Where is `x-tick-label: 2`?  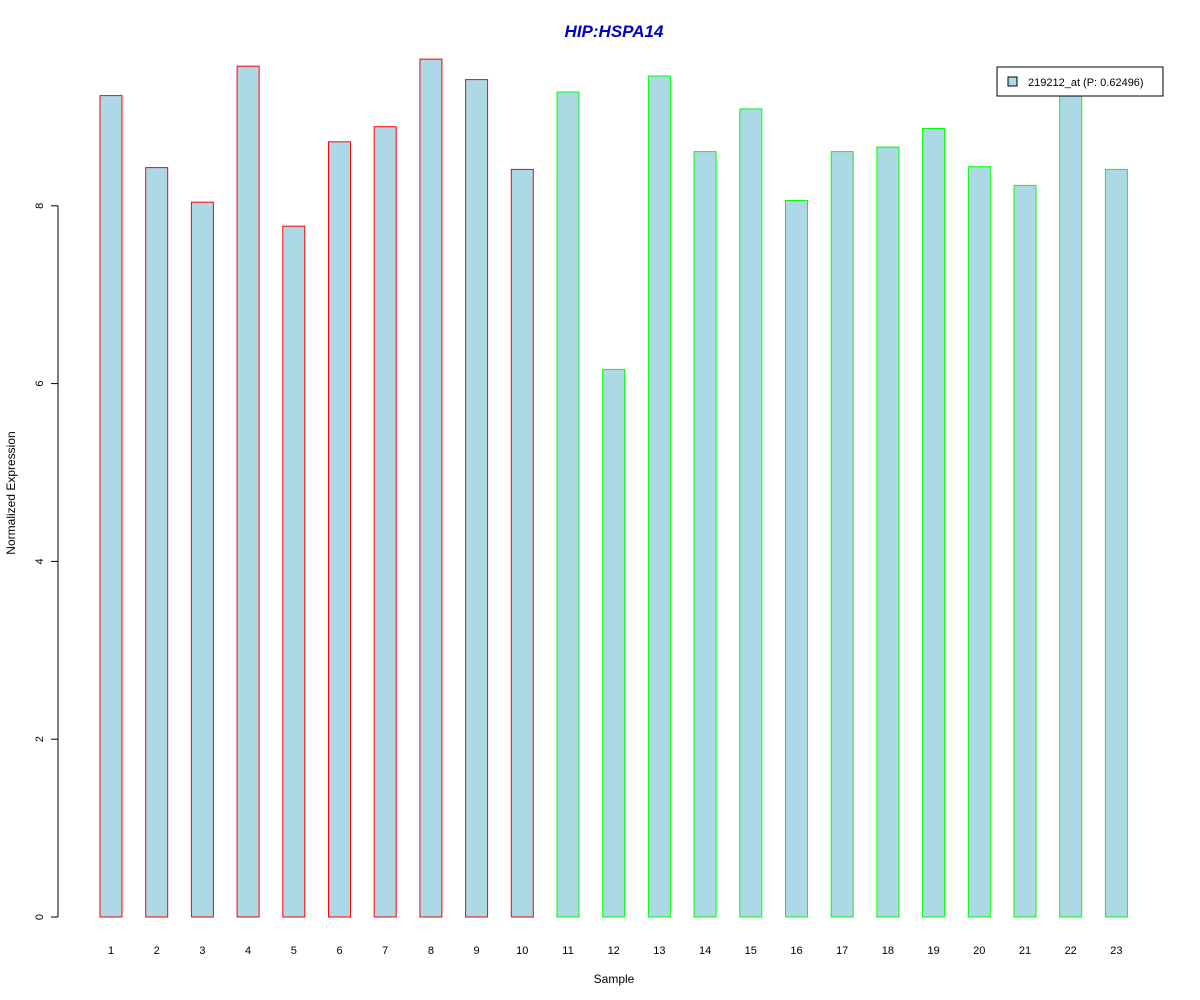
x-tick-label: 2 is located at coordinates (157, 951).